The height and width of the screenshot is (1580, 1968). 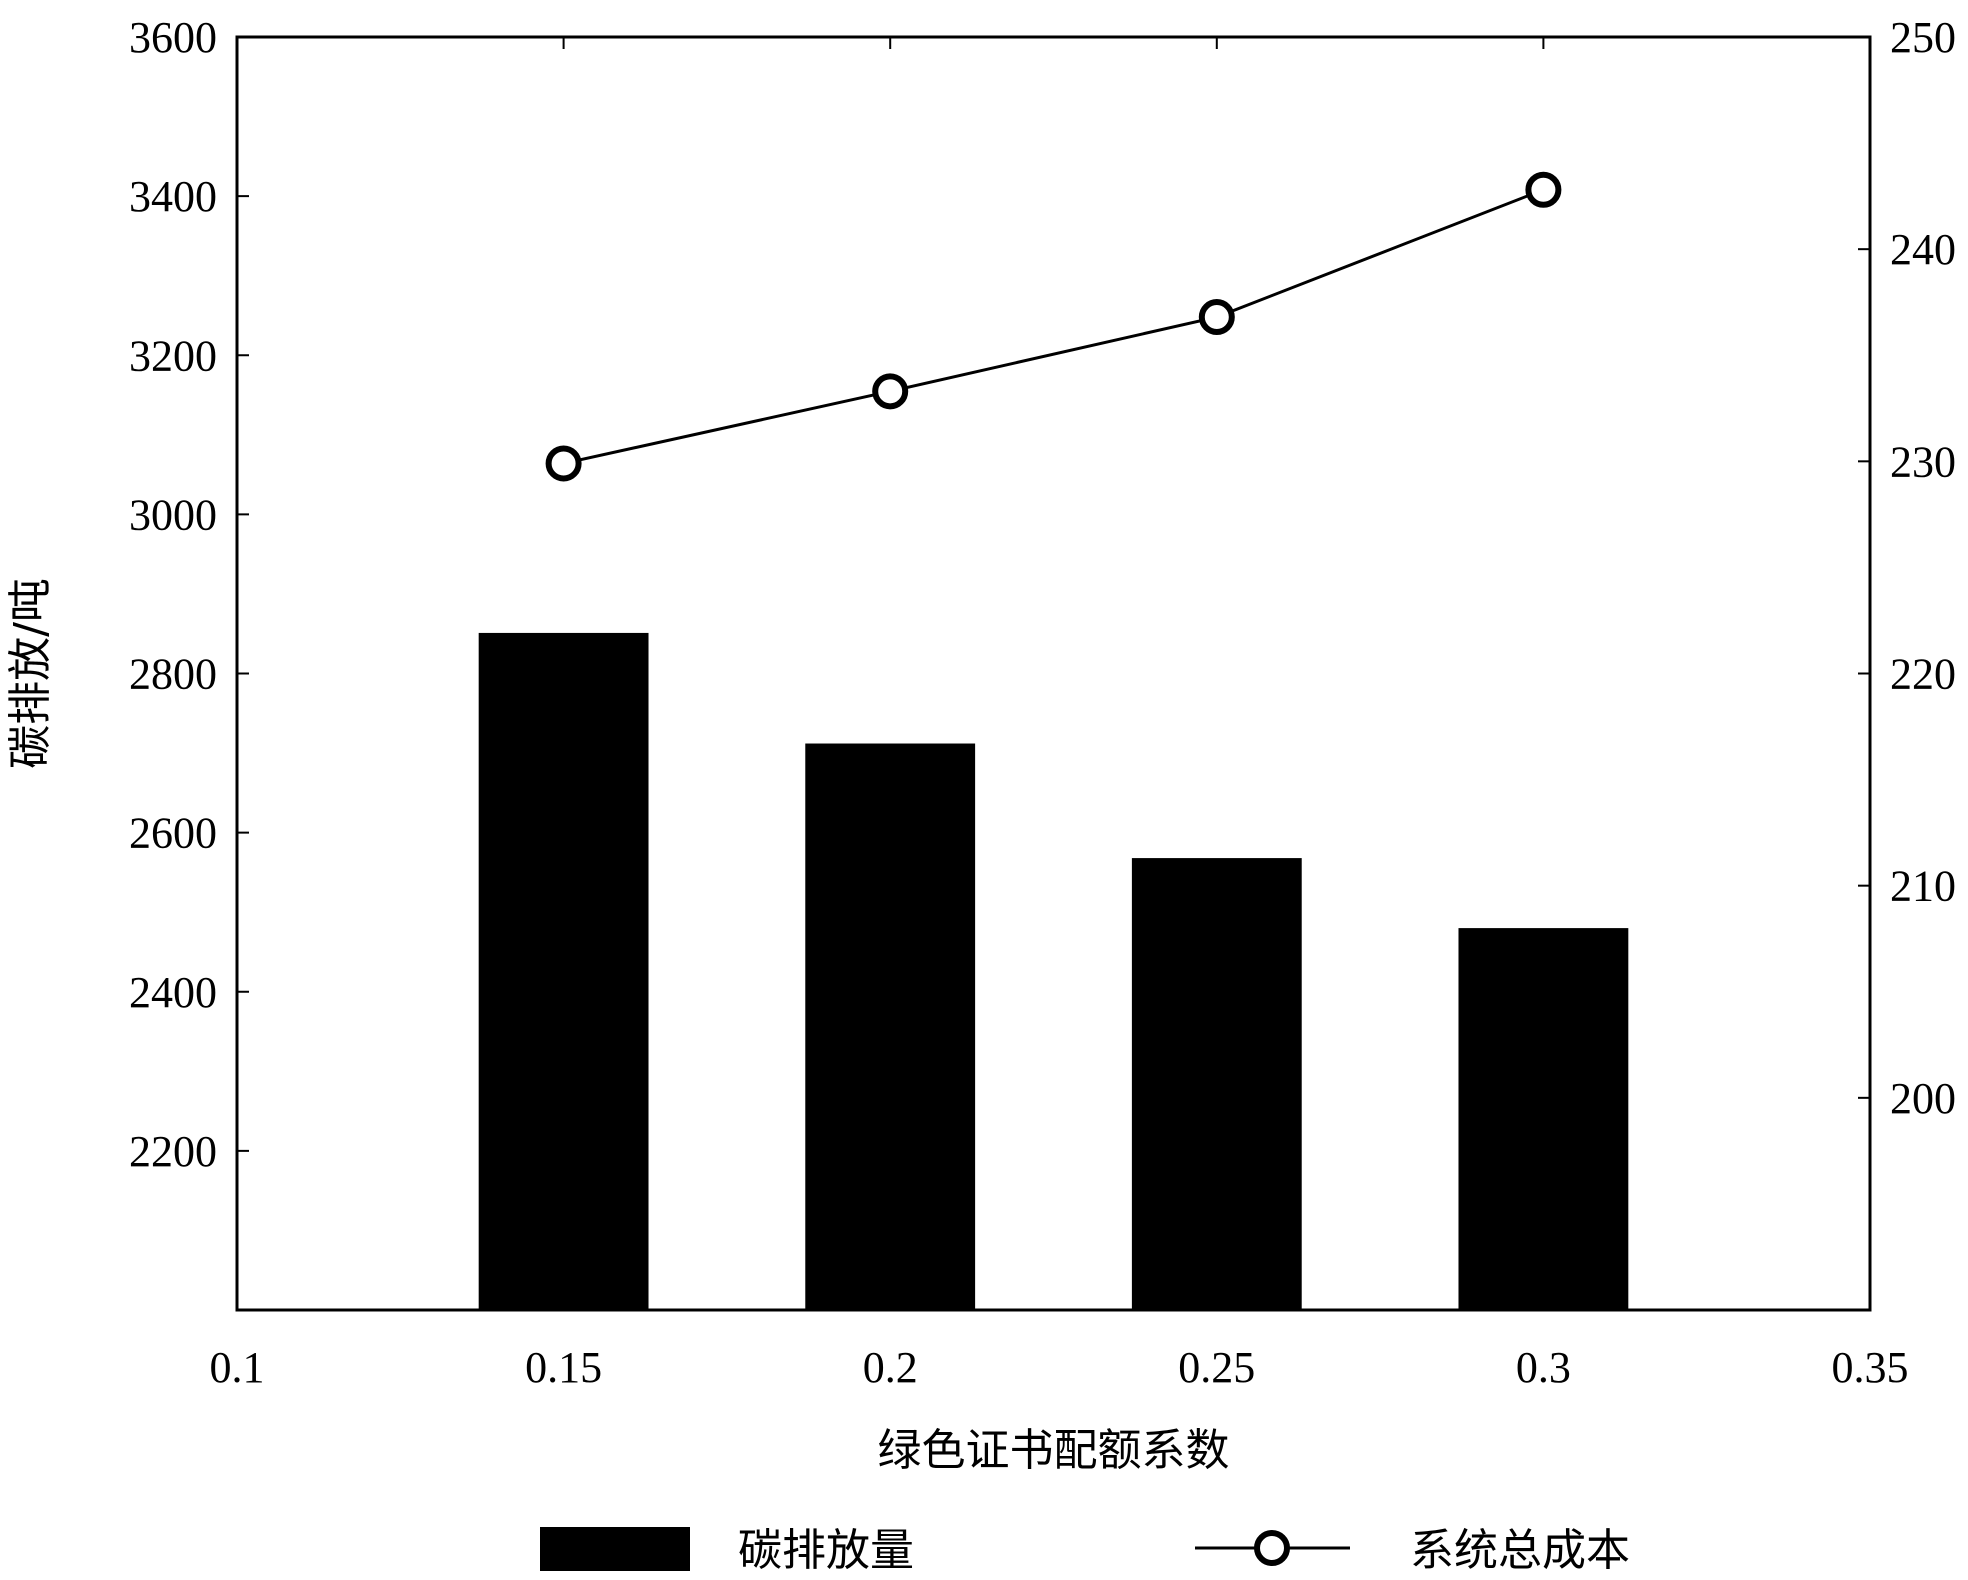 I want to click on x-tick-label: 0.1, so click(x=237, y=1367).